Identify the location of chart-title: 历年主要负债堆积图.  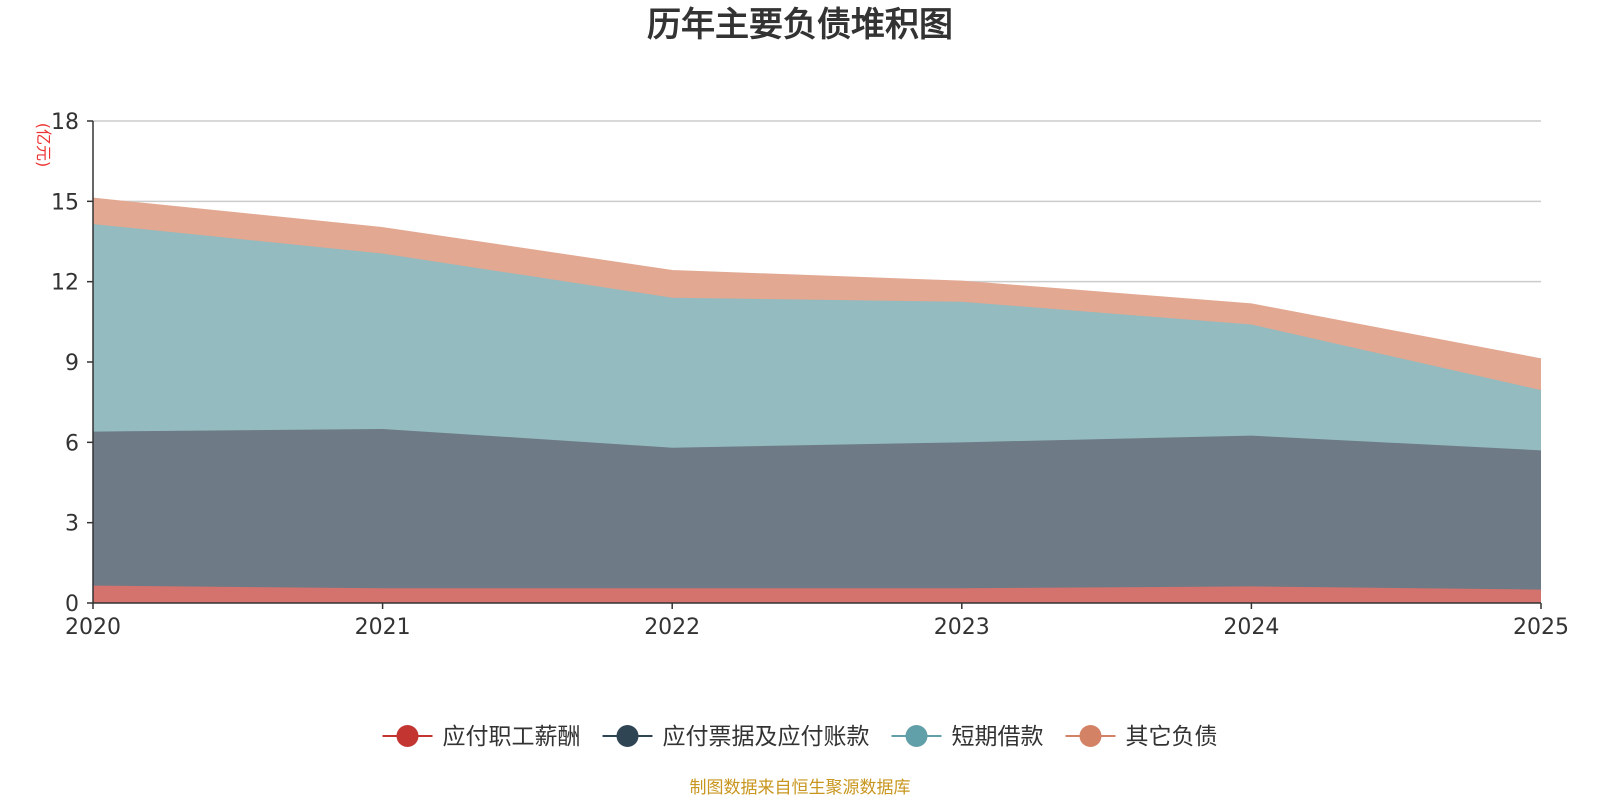
(800, 25).